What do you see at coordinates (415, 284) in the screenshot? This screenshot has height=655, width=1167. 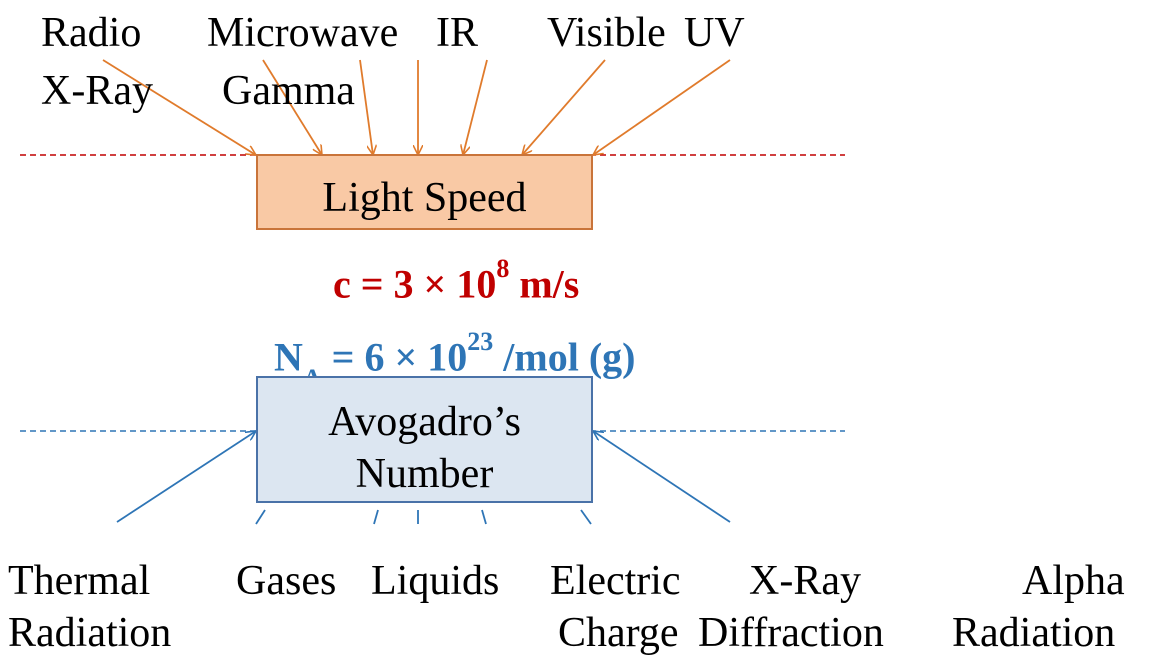 I see `speed-formula-prefix: c = 3 × 10` at bounding box center [415, 284].